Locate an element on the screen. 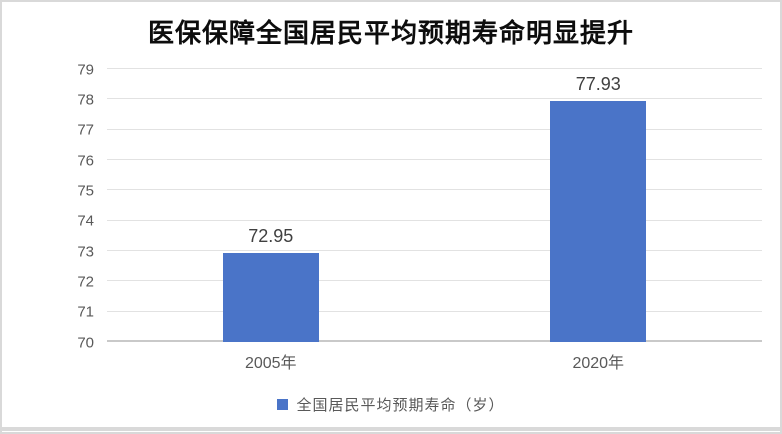  x-category-label: 2005年 is located at coordinates (270, 363).